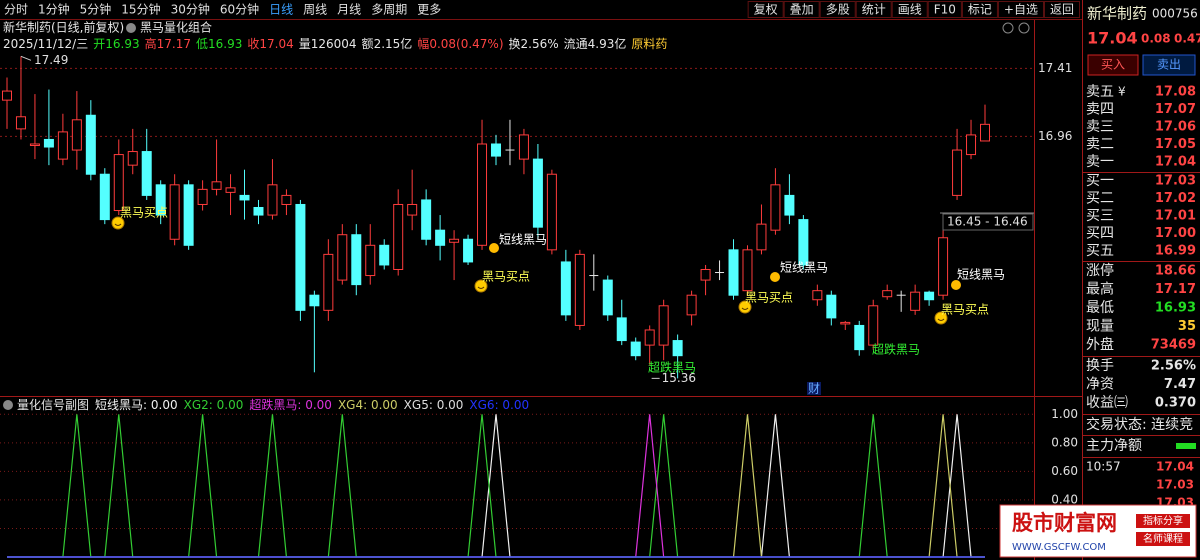 Image resolution: width=1200 pixels, height=560 pixels. I want to click on stat-value: 7.47, so click(1180, 384).